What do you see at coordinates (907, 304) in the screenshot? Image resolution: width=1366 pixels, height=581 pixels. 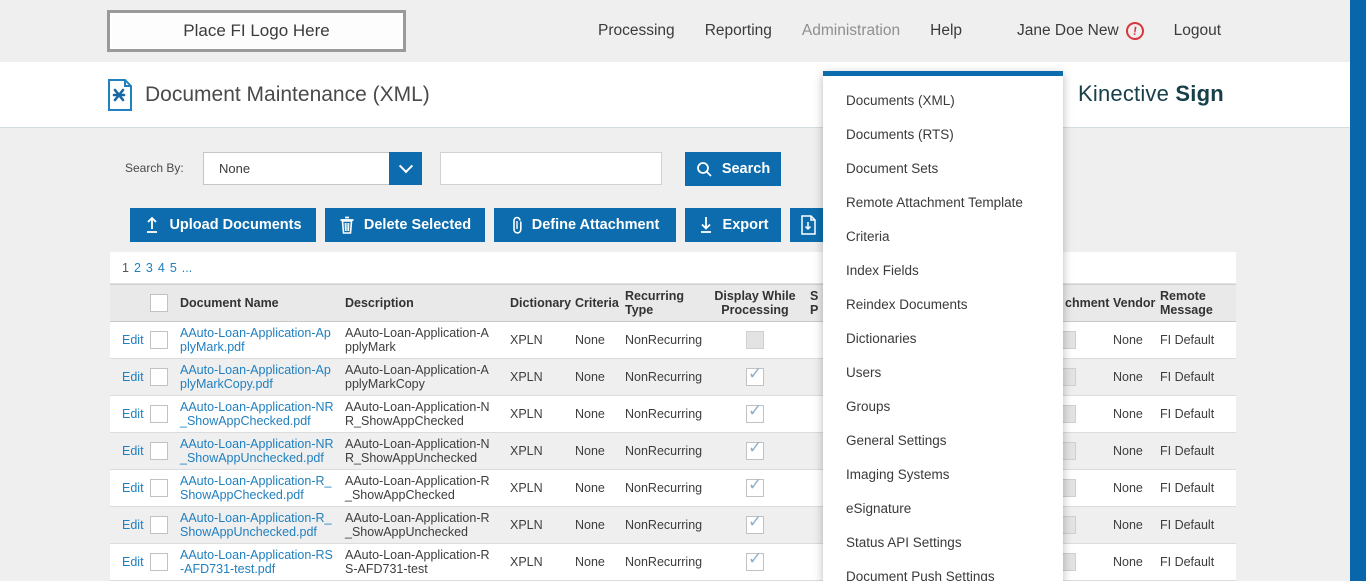 I see `admin-menu-item: Reindex Documents` at bounding box center [907, 304].